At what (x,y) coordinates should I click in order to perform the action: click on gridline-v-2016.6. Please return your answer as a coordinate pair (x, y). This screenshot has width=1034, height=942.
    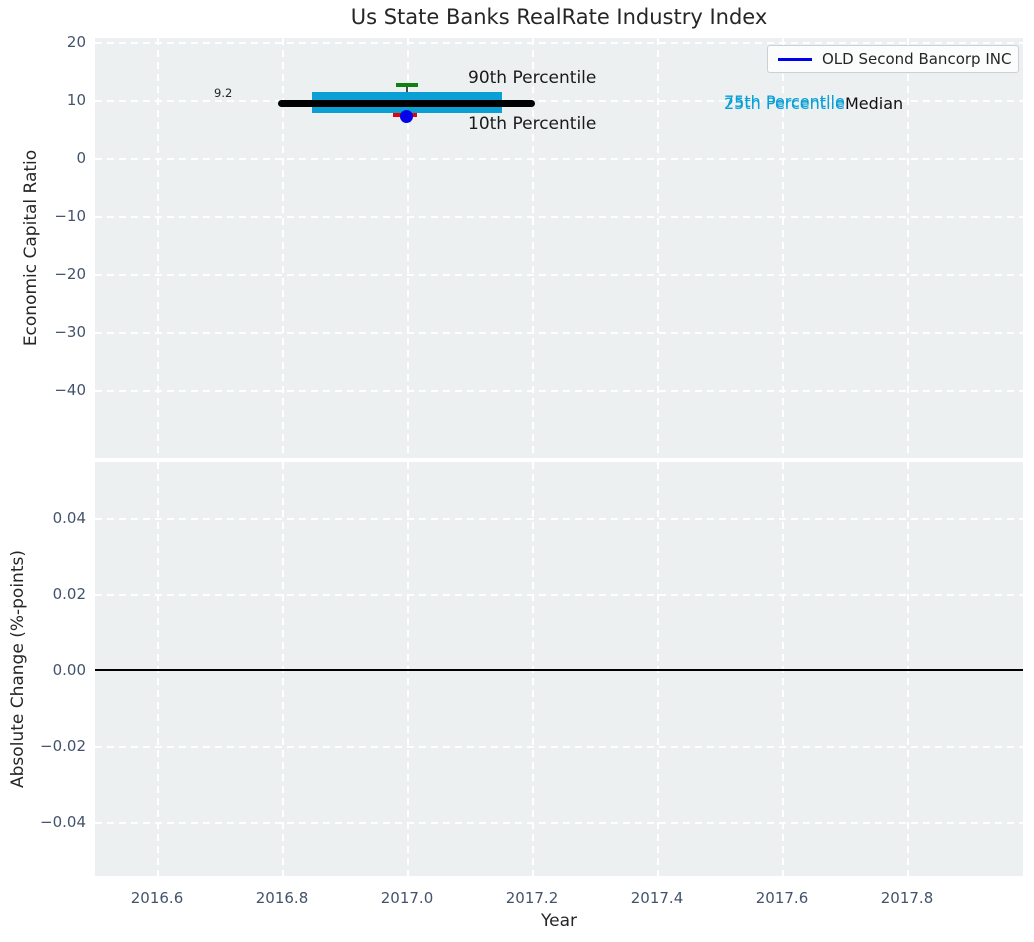
    Looking at the image, I should click on (158, 248).